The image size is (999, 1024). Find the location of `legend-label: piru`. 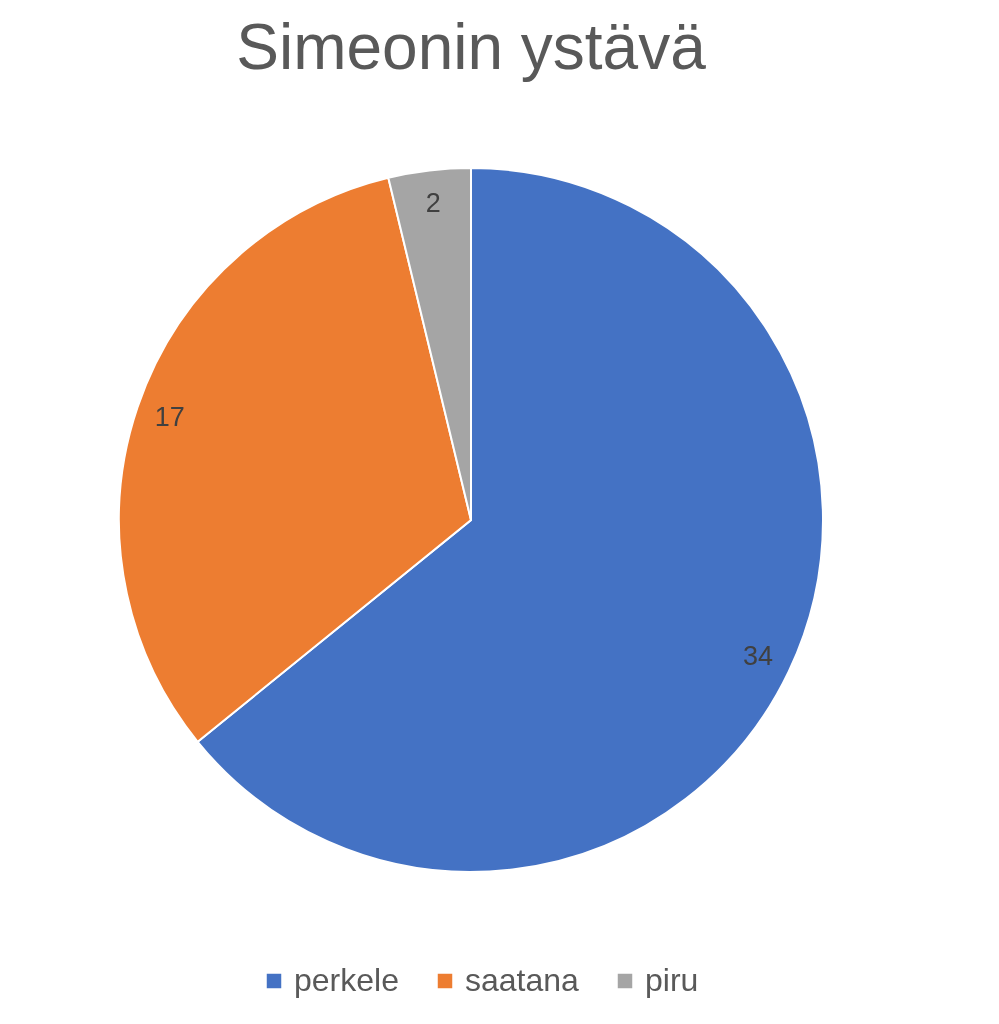

legend-label: piru is located at coordinates (672, 980).